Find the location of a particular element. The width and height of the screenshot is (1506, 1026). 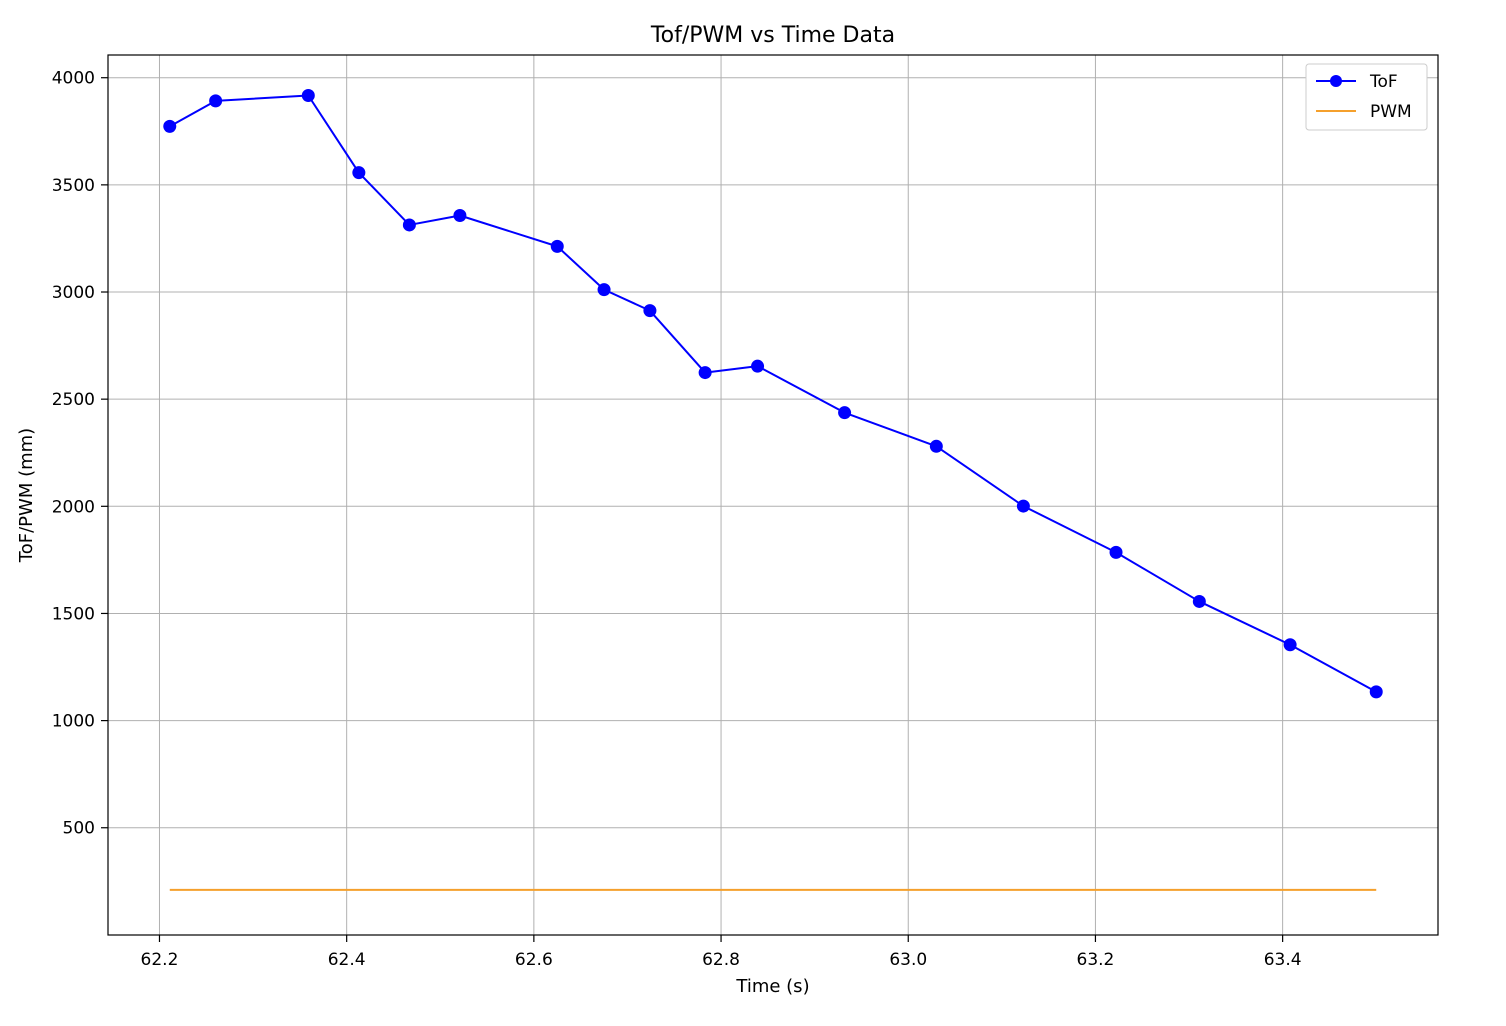

x-tick-label: 62.8 is located at coordinates (721, 960).